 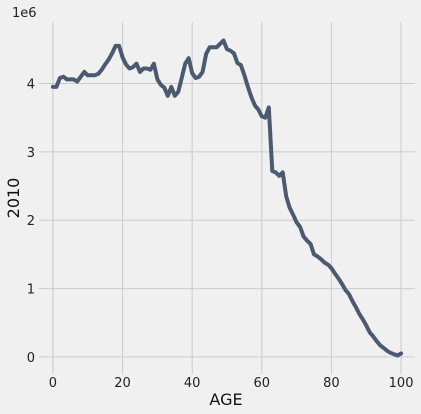 I want to click on x-tick-label: 20, so click(x=122, y=383).